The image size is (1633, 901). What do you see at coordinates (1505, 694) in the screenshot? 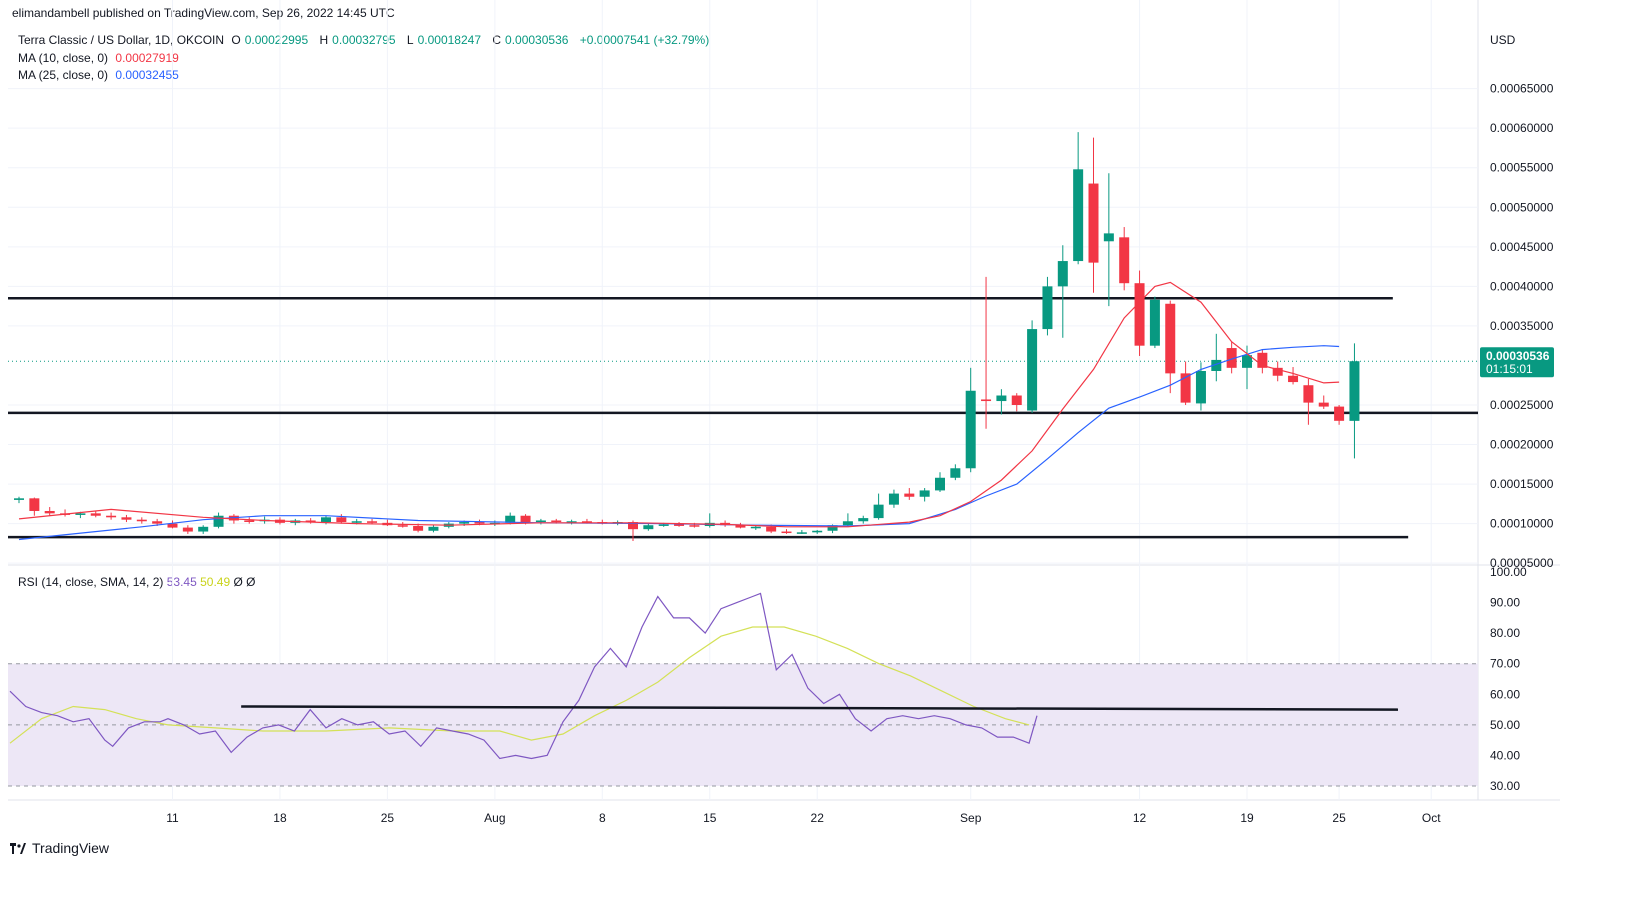
I see `rsi-tick-label: 60.00` at bounding box center [1505, 694].